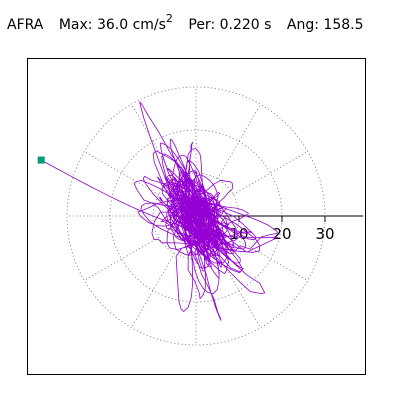  Describe the element at coordinates (169, 18) in the screenshot. I see `max-unit-exponent: 2` at that location.